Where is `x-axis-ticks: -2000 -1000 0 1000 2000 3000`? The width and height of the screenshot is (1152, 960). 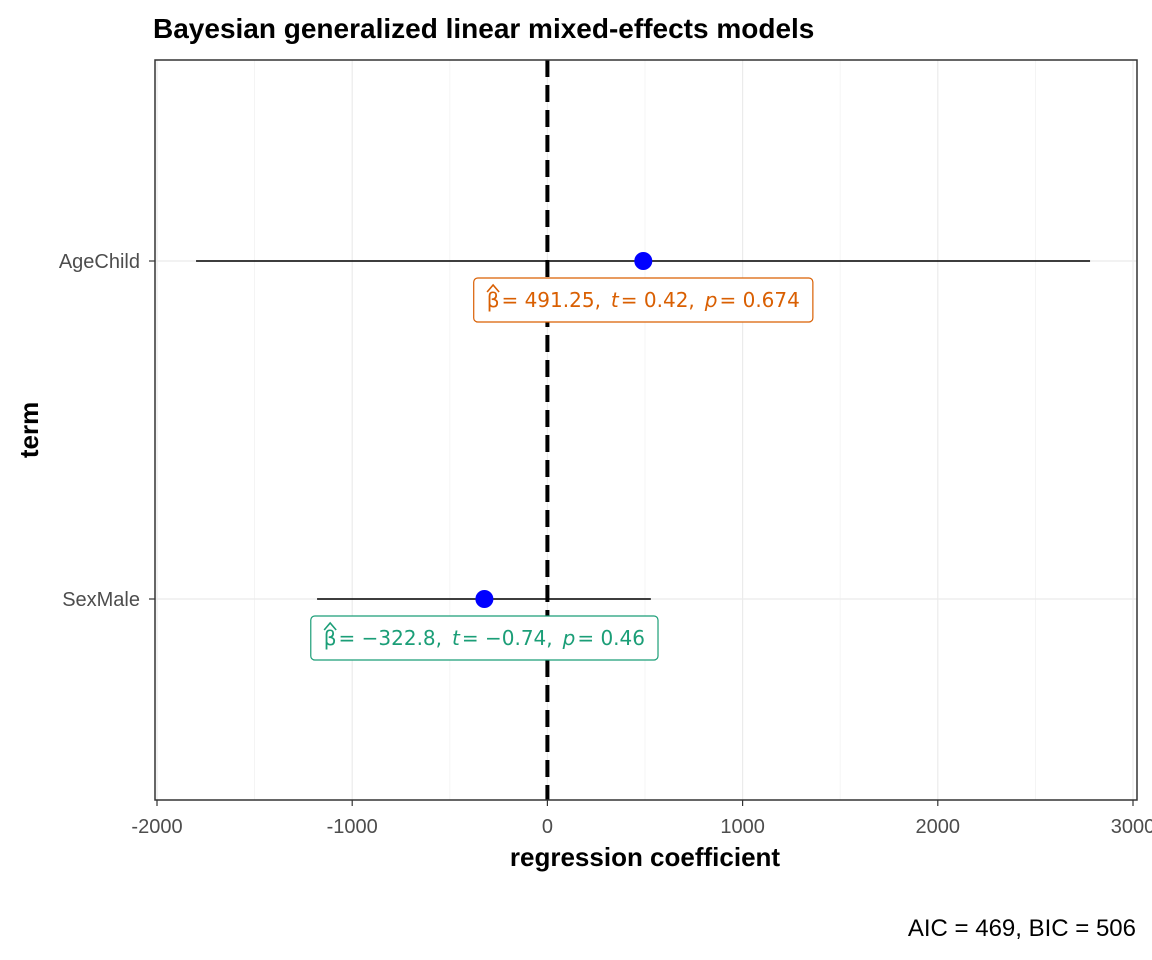 x-axis-ticks: -2000 -1000 0 1000 2000 3000 is located at coordinates (641, 819).